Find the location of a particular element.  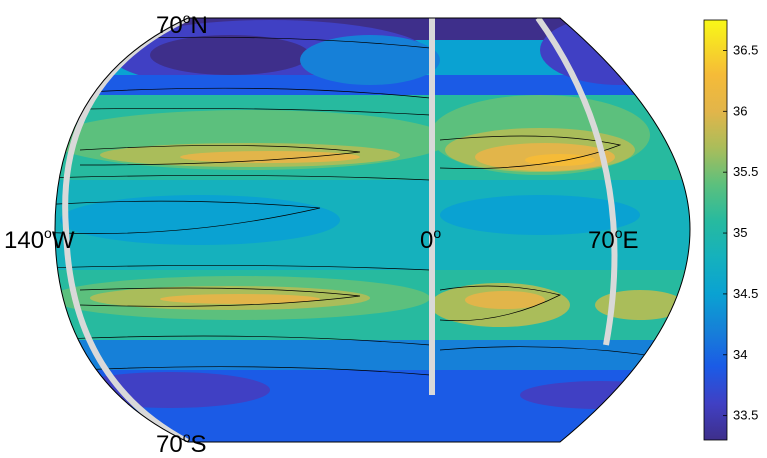

south-indian-low is located at coordinates (600, 395).